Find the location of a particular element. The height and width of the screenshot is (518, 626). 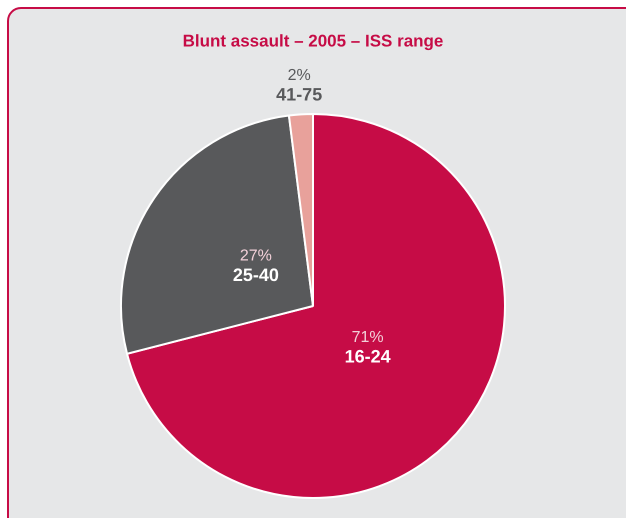

chart-title: Blunt assault – 2005 – ISS range is located at coordinates (313, 41).